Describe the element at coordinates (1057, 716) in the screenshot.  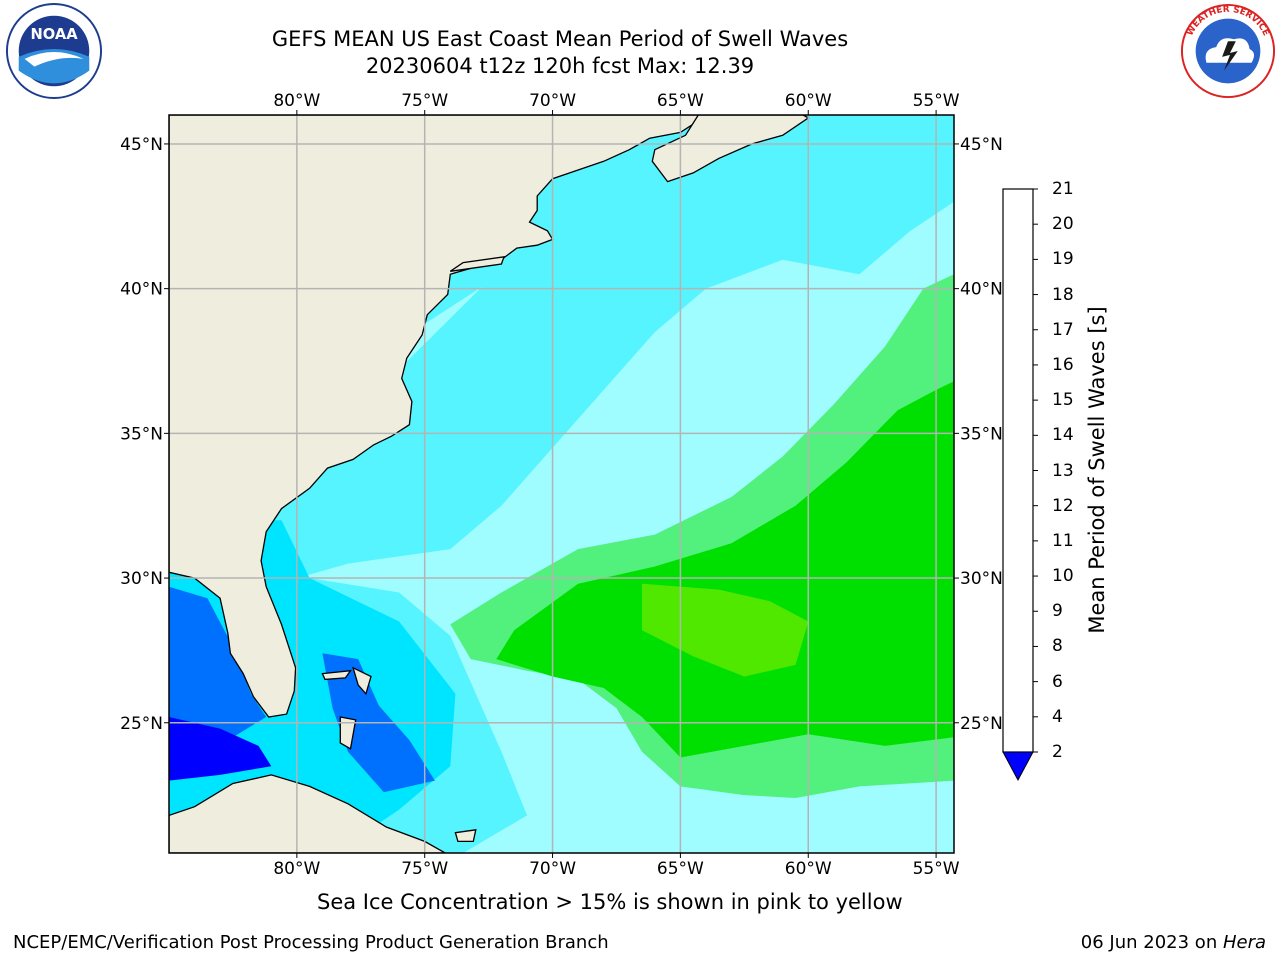
I see `colorbar-label: 4` at that location.